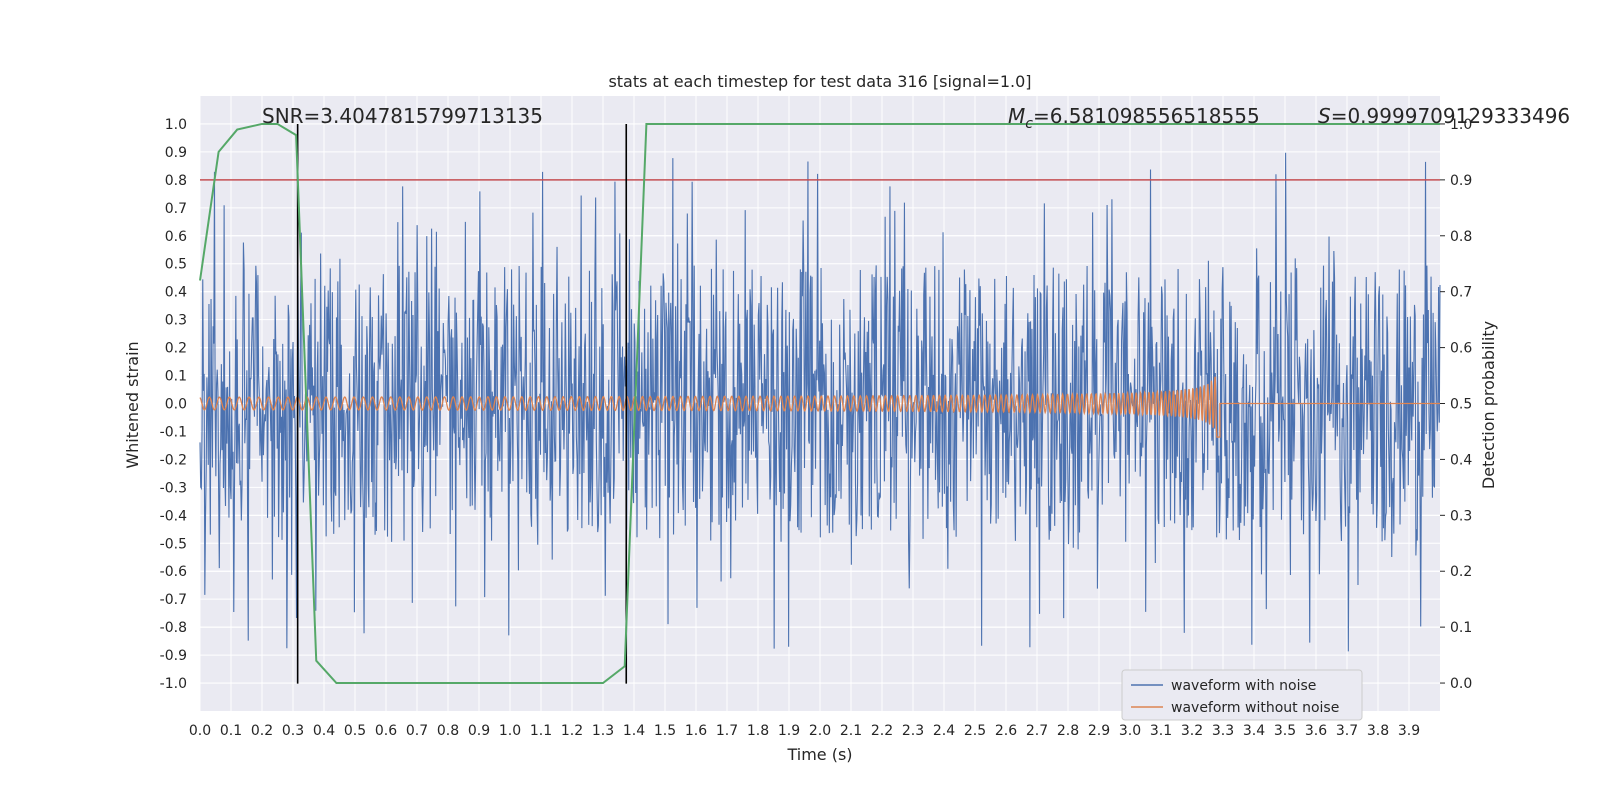 Image resolution: width=1600 pixels, height=800 pixels. Describe the element at coordinates (1254, 731) in the screenshot. I see `x-tick-label: 3.4` at that location.